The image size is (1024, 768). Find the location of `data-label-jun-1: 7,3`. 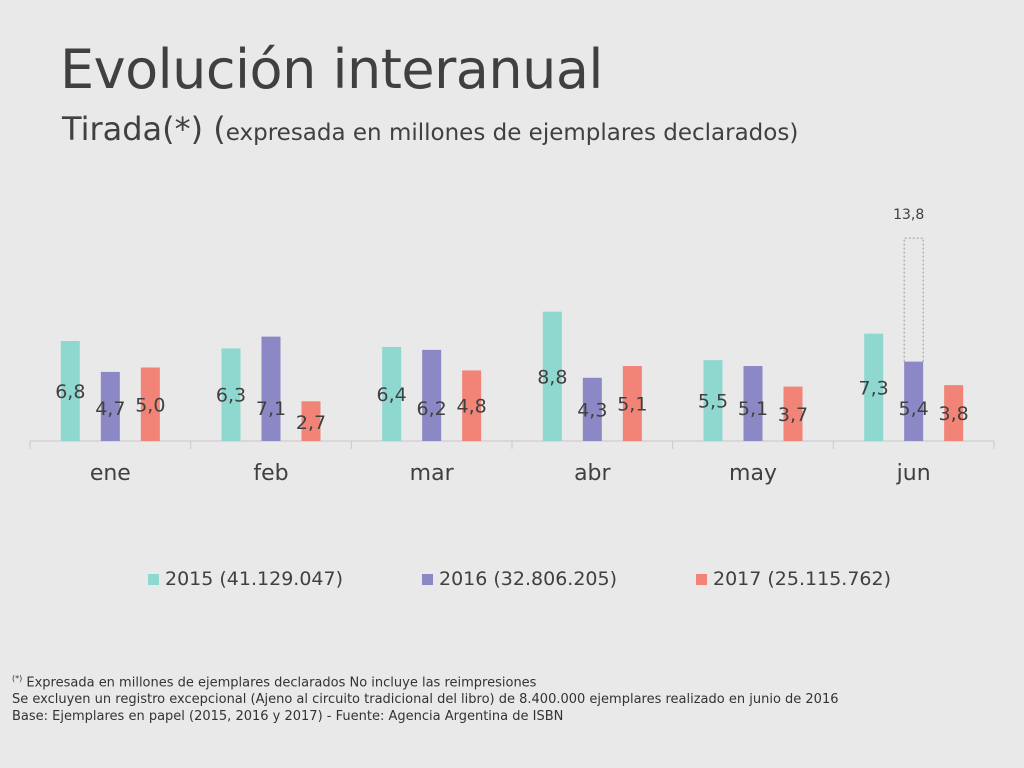

data-label-jun-1: 7,3 is located at coordinates (874, 388).